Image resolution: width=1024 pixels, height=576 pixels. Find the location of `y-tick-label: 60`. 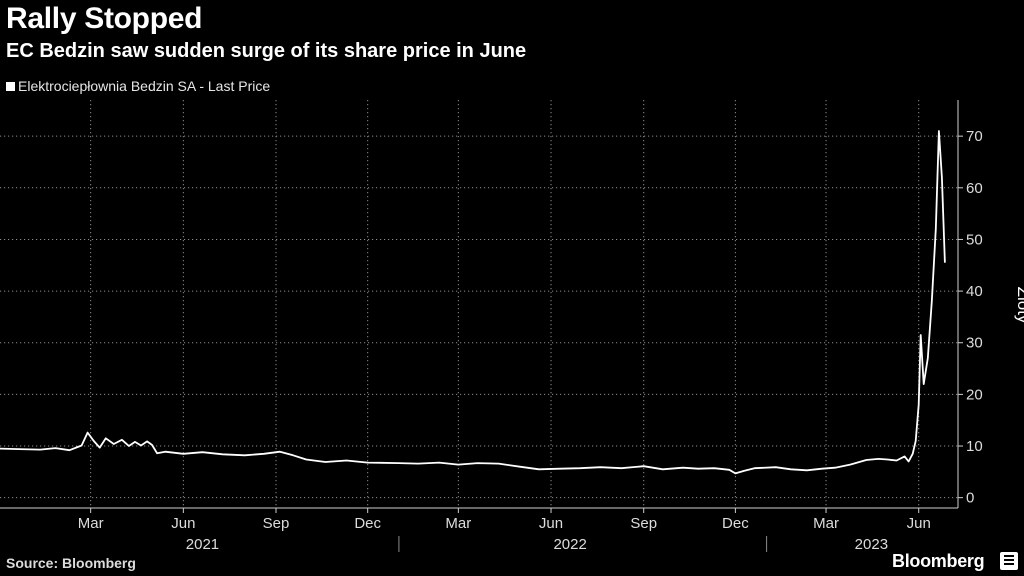

y-tick-label: 60 is located at coordinates (974, 188).